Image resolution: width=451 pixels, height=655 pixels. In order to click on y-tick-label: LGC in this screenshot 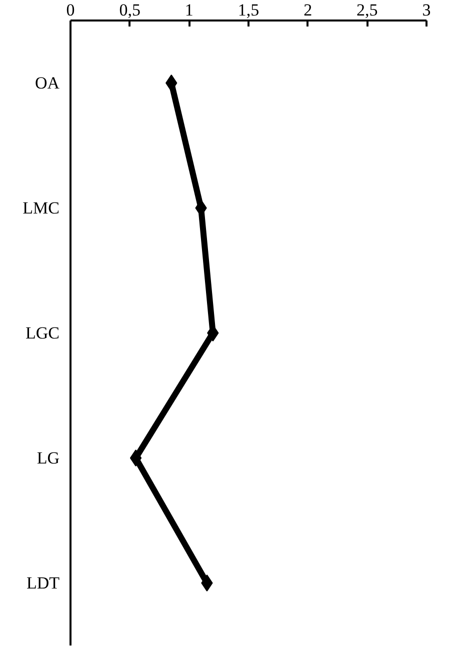, I will do `click(43, 333)`.